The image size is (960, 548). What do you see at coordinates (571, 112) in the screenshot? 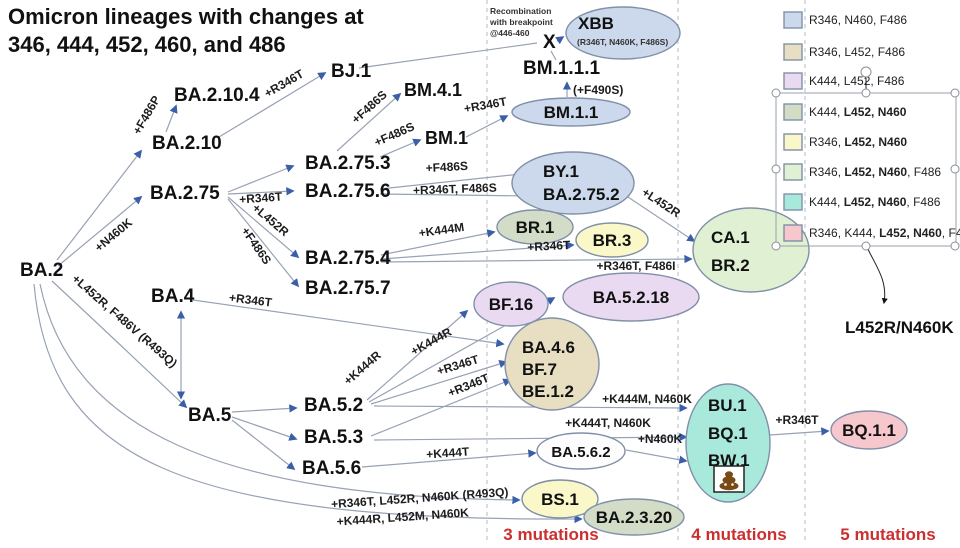
I see `label-bm11: BM.1.1` at bounding box center [571, 112].